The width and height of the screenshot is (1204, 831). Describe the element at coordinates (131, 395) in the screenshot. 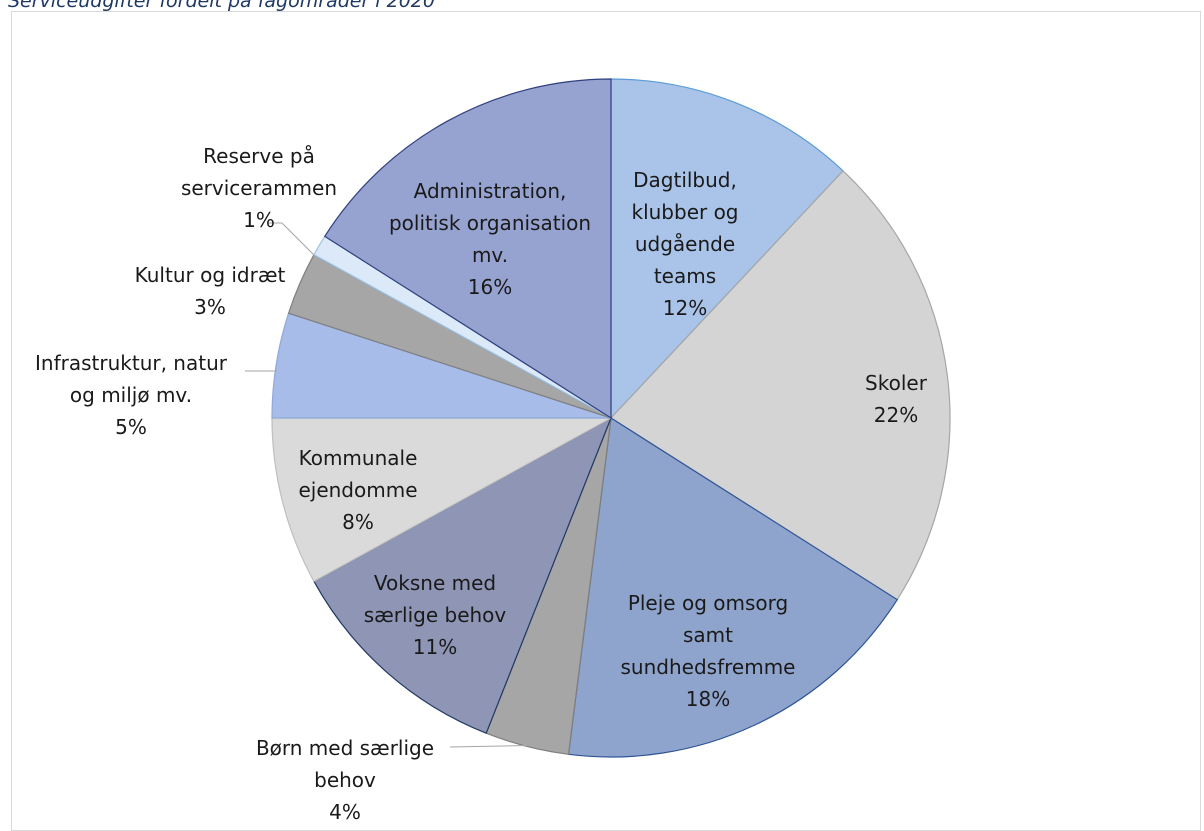

I see `slice-label-7: Infrastruktur, natur og miljø mv. 5%` at that location.